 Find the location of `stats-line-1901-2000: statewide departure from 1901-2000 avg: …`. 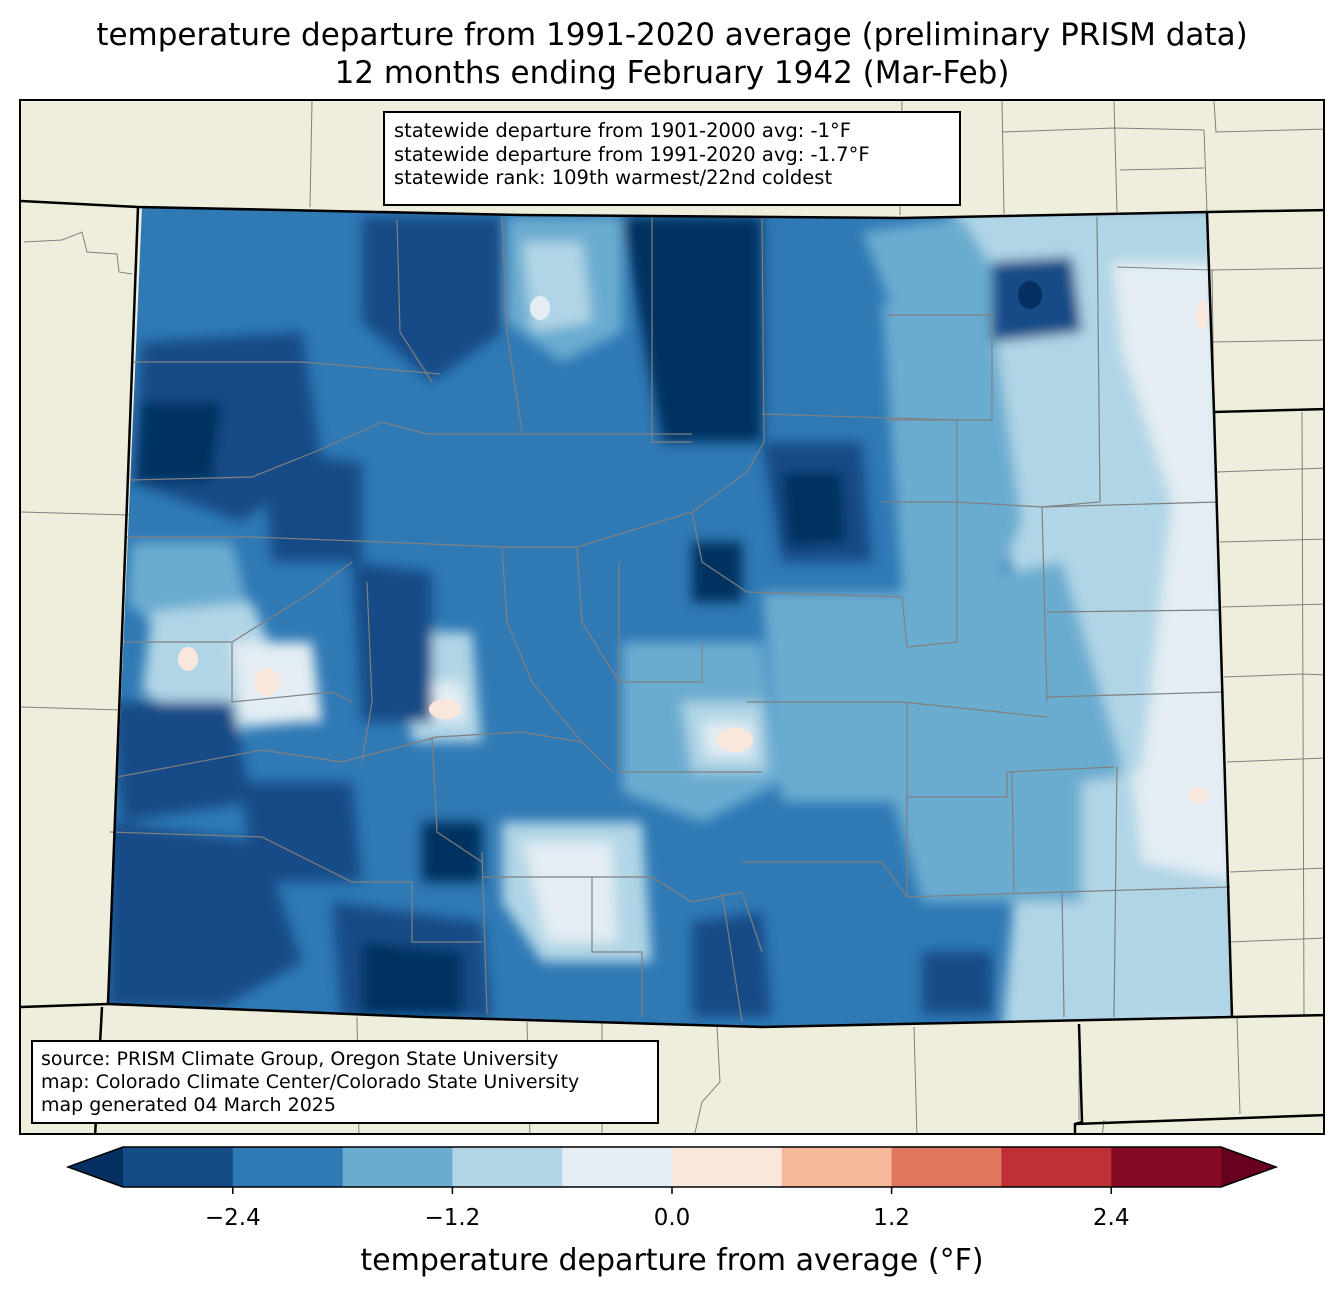

stats-line-1901-2000: statewide departure from 1901-2000 avg: … is located at coordinates (622, 130).